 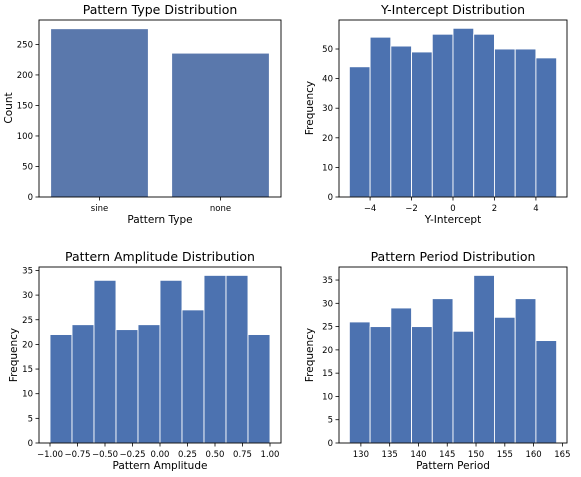 What do you see at coordinates (25, 137) in the screenshot?
I see `y-tick-label: 100` at bounding box center [25, 137].